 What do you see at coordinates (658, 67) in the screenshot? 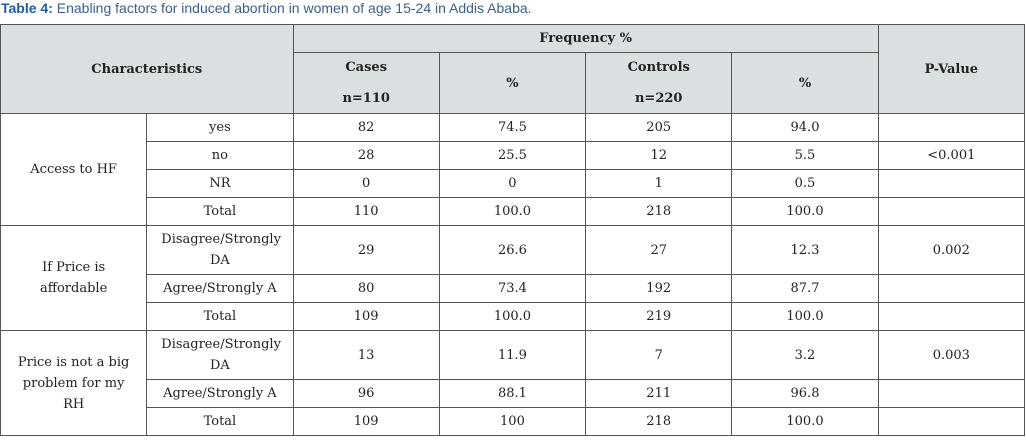
I see `controls-label: Controls` at bounding box center [658, 67].